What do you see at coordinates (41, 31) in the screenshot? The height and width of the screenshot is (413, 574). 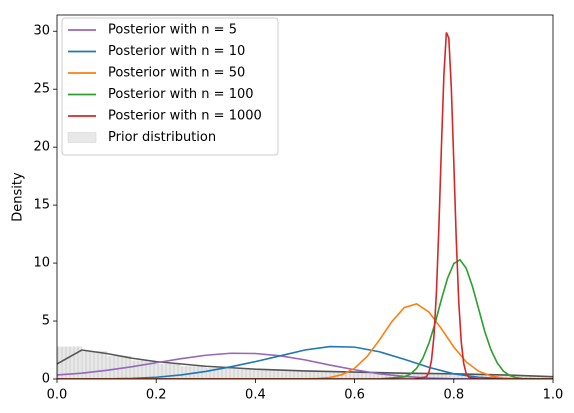 I see `y-tick-label: 30` at bounding box center [41, 31].